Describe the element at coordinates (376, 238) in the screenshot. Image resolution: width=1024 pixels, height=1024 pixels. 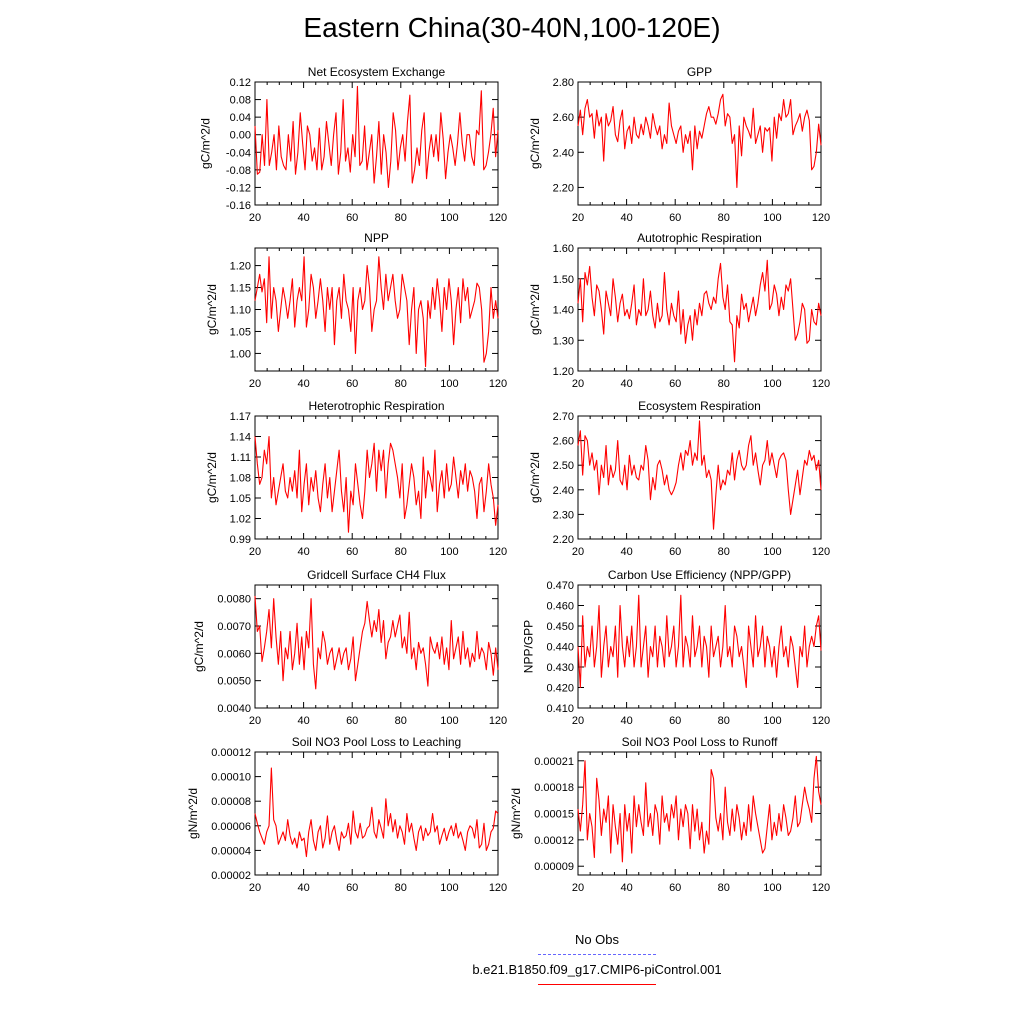
I see `panel-3-title: NPP` at that location.